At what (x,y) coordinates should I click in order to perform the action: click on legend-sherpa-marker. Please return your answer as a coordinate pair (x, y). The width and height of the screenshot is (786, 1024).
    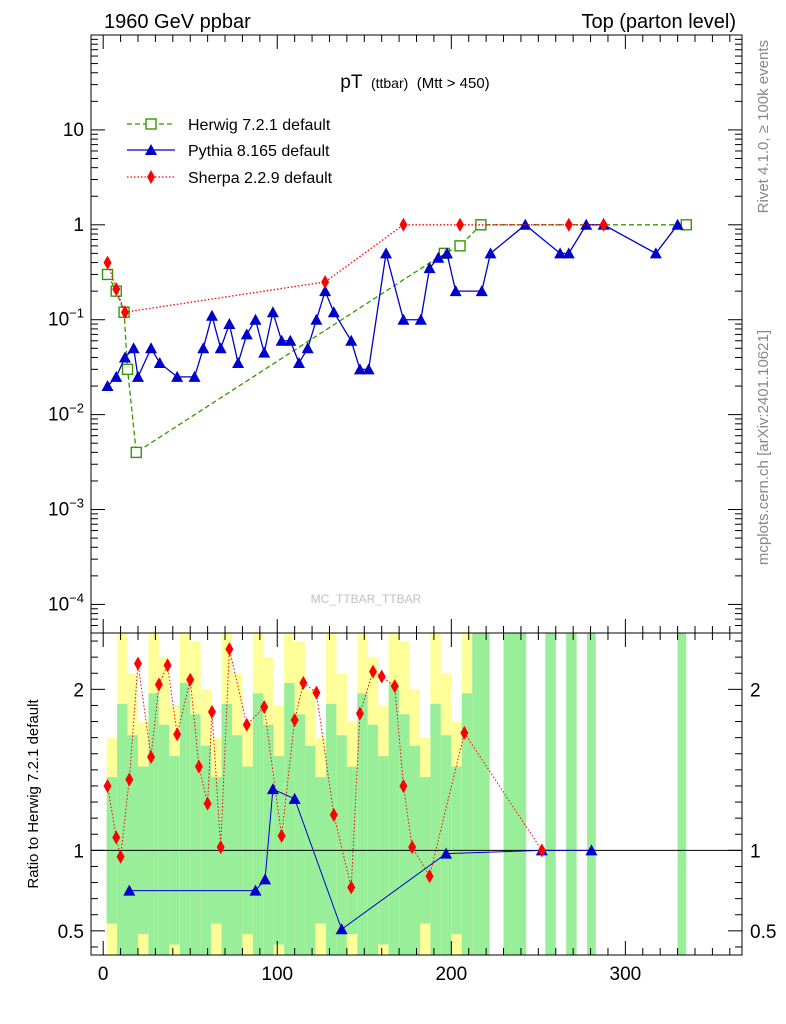
    Looking at the image, I should click on (151, 177).